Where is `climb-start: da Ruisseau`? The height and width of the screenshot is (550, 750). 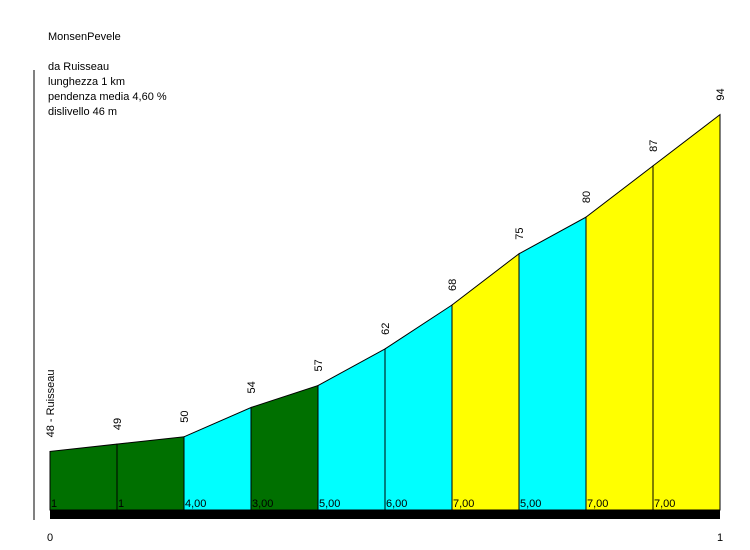 climb-start: da Ruisseau is located at coordinates (79, 67).